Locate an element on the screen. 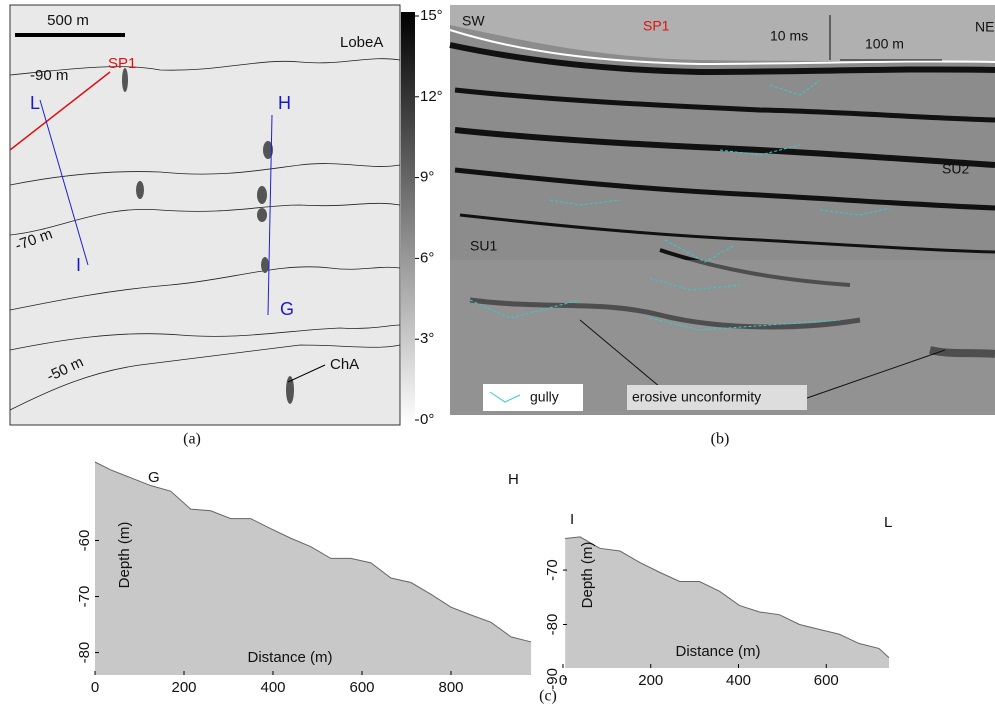 This screenshot has height=709, width=995. colorbar-tick-label: 15° is located at coordinates (431, 15).